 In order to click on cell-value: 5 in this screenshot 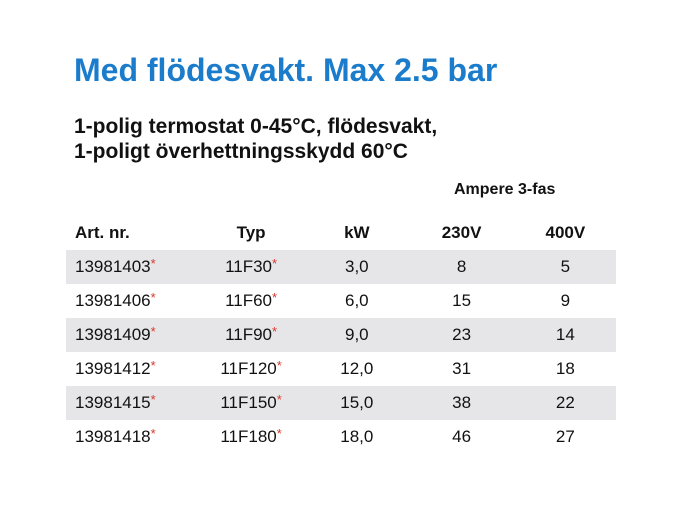, I will do `click(565, 266)`.